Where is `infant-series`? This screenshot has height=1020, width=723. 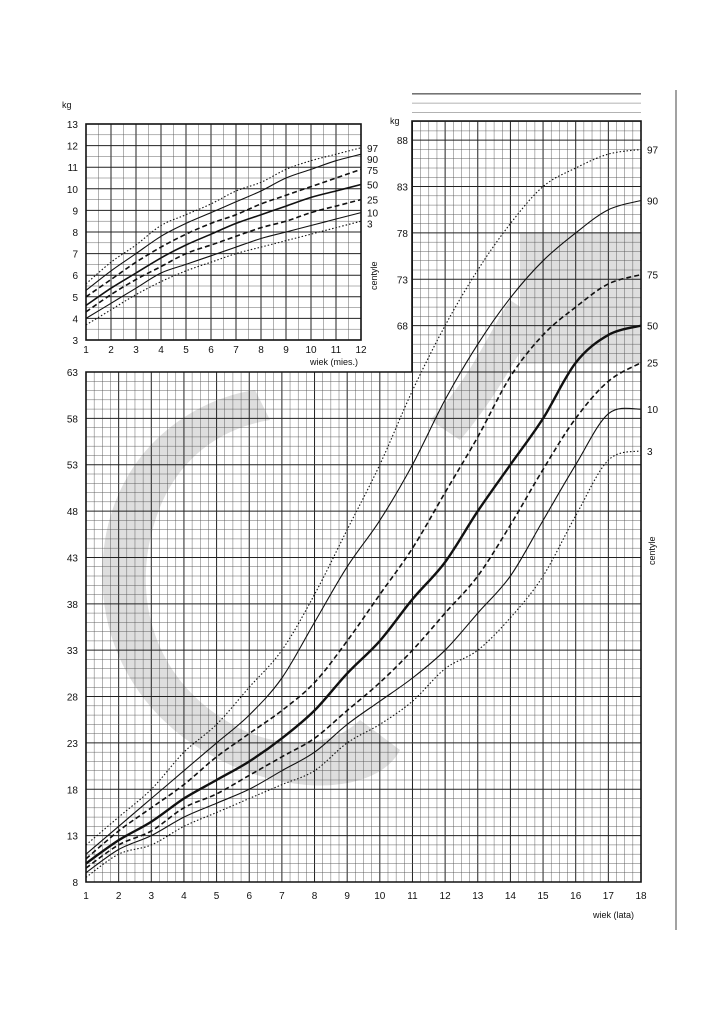 infant-series is located at coordinates (223, 236).